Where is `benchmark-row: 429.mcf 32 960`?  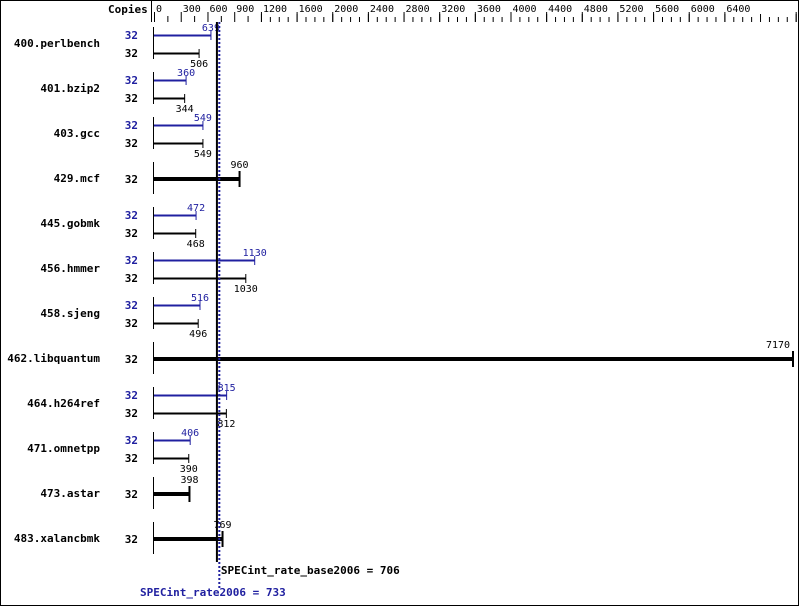
benchmark-row: 429.mcf 32 960 is located at coordinates (151, 177).